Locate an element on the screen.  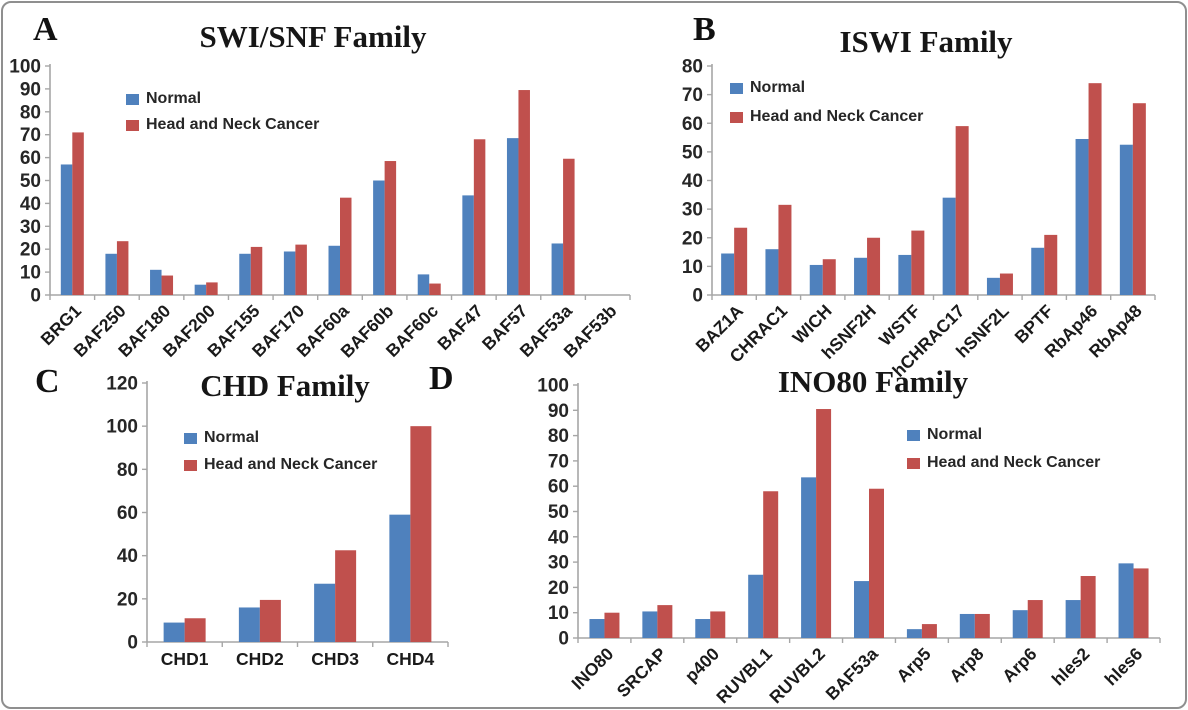
bar-cancer-WSTF is located at coordinates (918, 262).